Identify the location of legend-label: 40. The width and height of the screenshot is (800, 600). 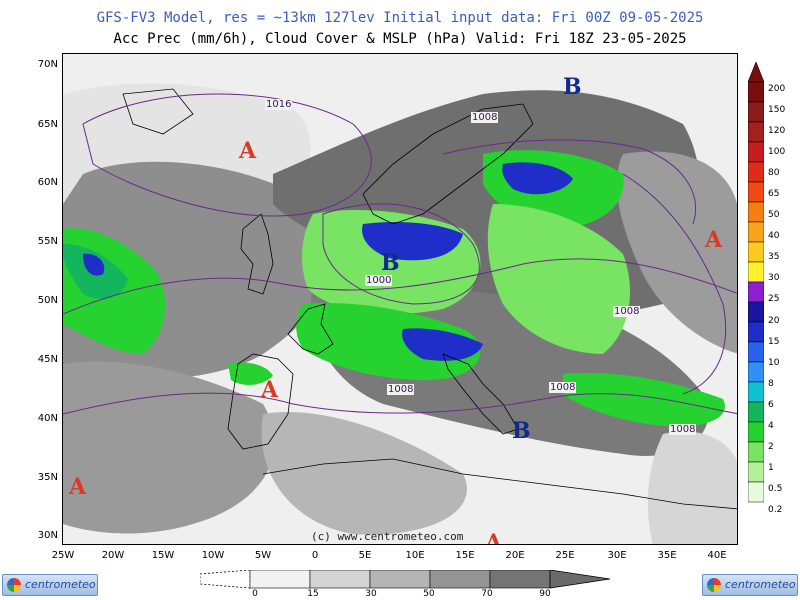
(774, 236).